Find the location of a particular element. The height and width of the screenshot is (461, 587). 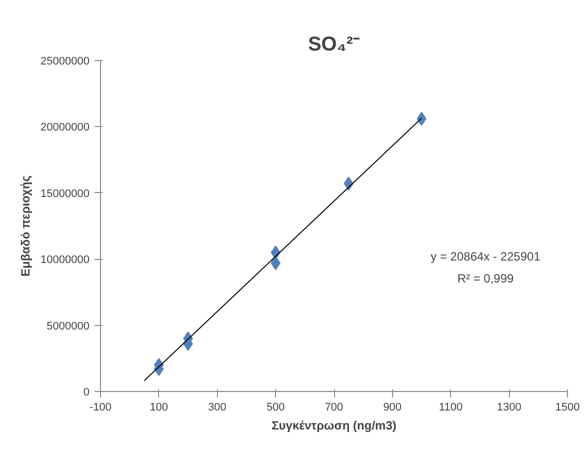

y-axis-title: Εμβαδό περιοχής is located at coordinates (25, 225).